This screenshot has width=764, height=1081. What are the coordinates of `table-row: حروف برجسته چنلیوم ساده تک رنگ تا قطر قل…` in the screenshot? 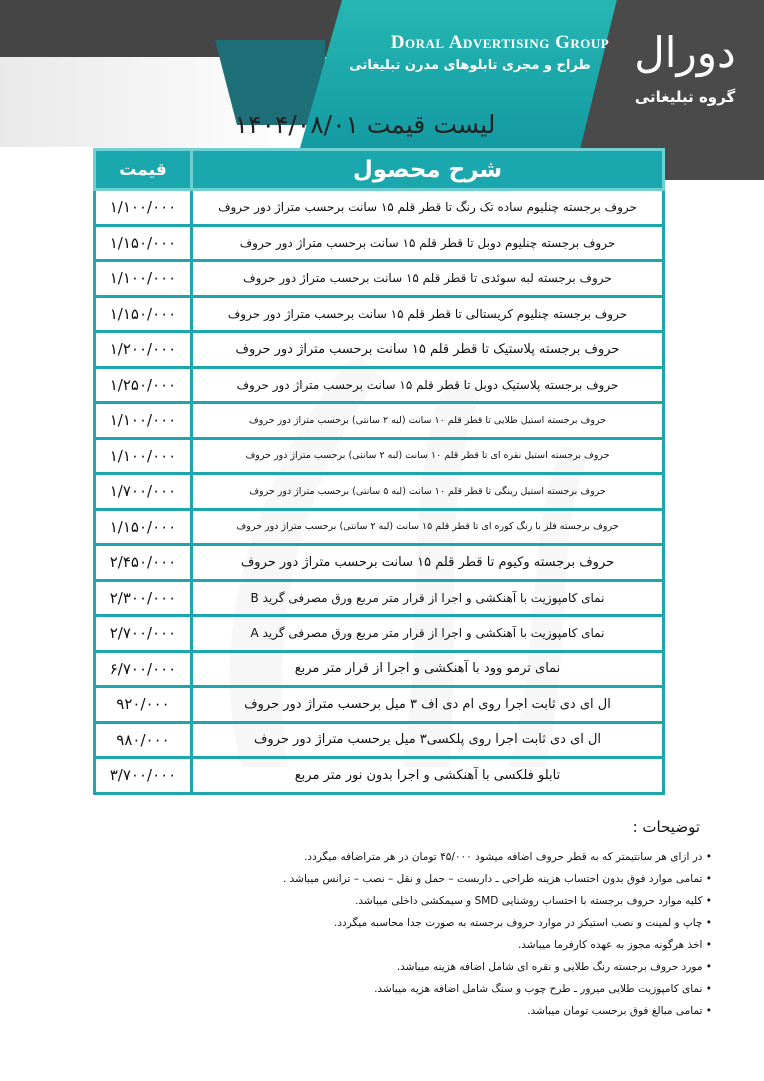 It's located at (379, 207).